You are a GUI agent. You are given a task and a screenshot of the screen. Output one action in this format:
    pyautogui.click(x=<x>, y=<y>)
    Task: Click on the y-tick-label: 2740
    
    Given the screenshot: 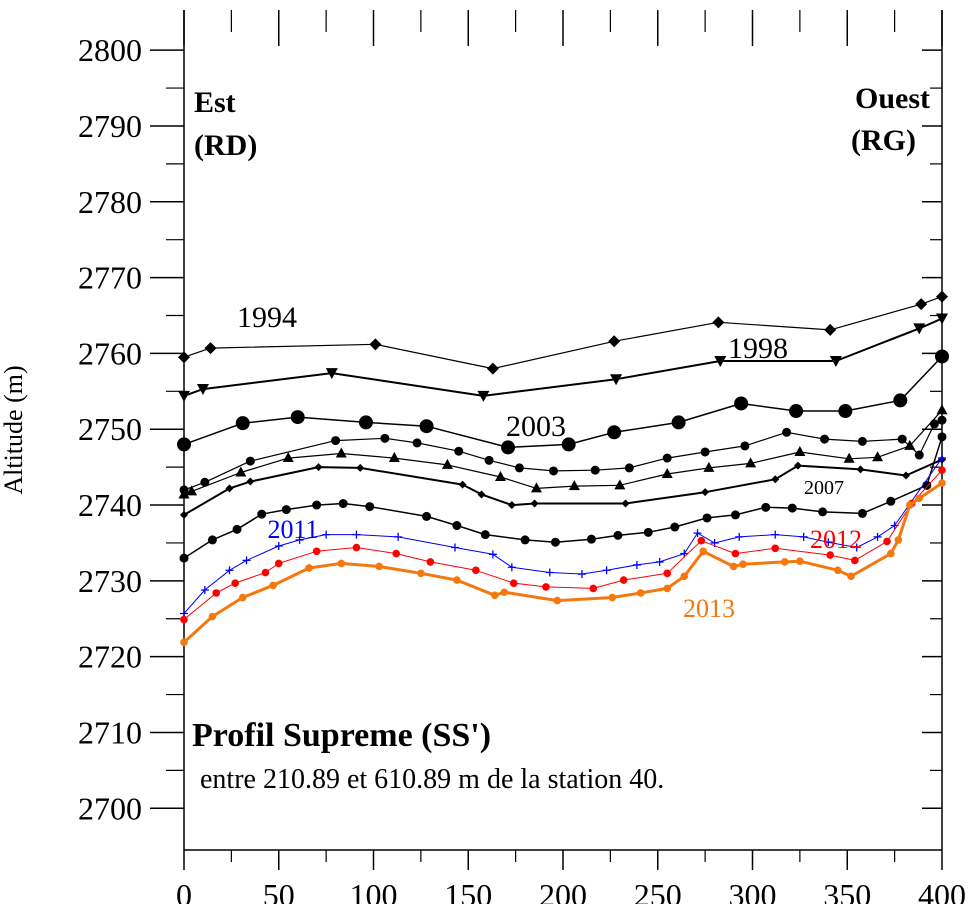 What is the action you would take?
    pyautogui.click(x=110, y=505)
    